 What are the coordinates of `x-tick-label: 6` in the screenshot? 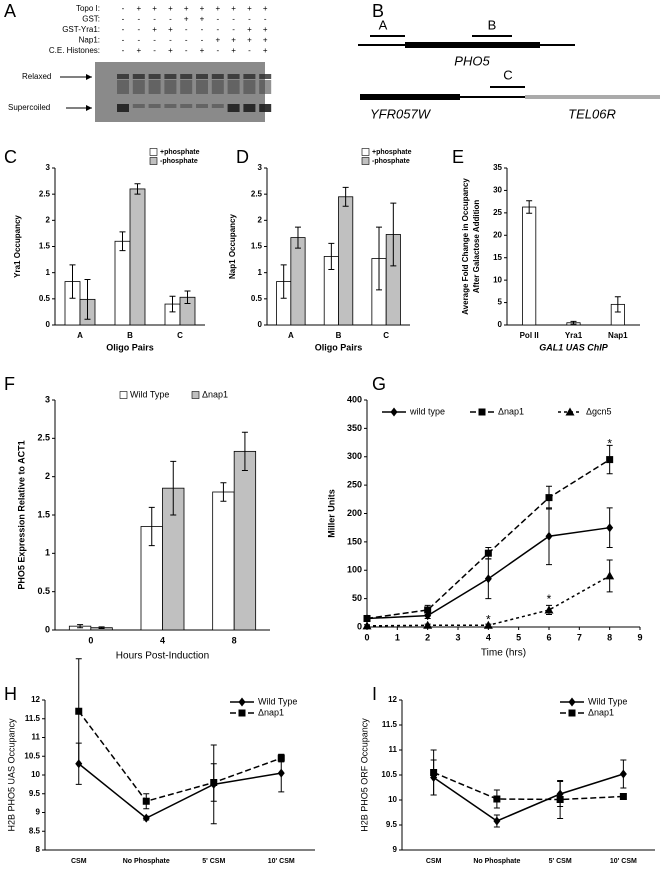 It's located at (548, 637).